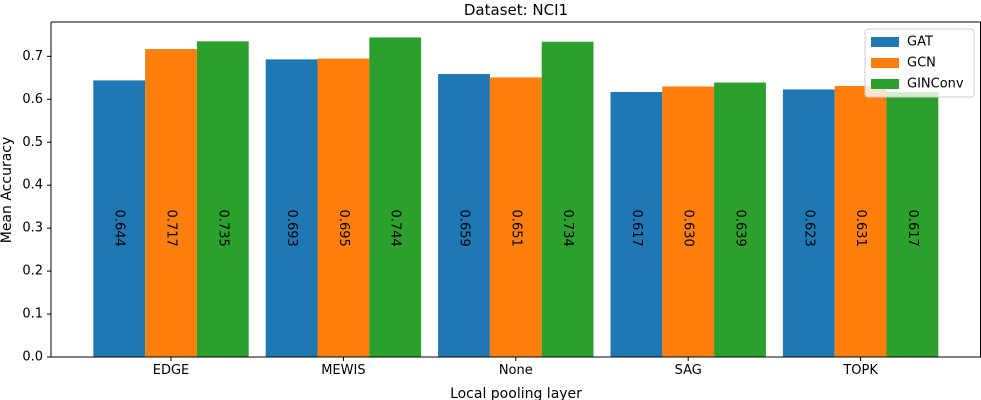  What do you see at coordinates (32, 56) in the screenshot?
I see `y-tick-label: 0.7` at bounding box center [32, 56].